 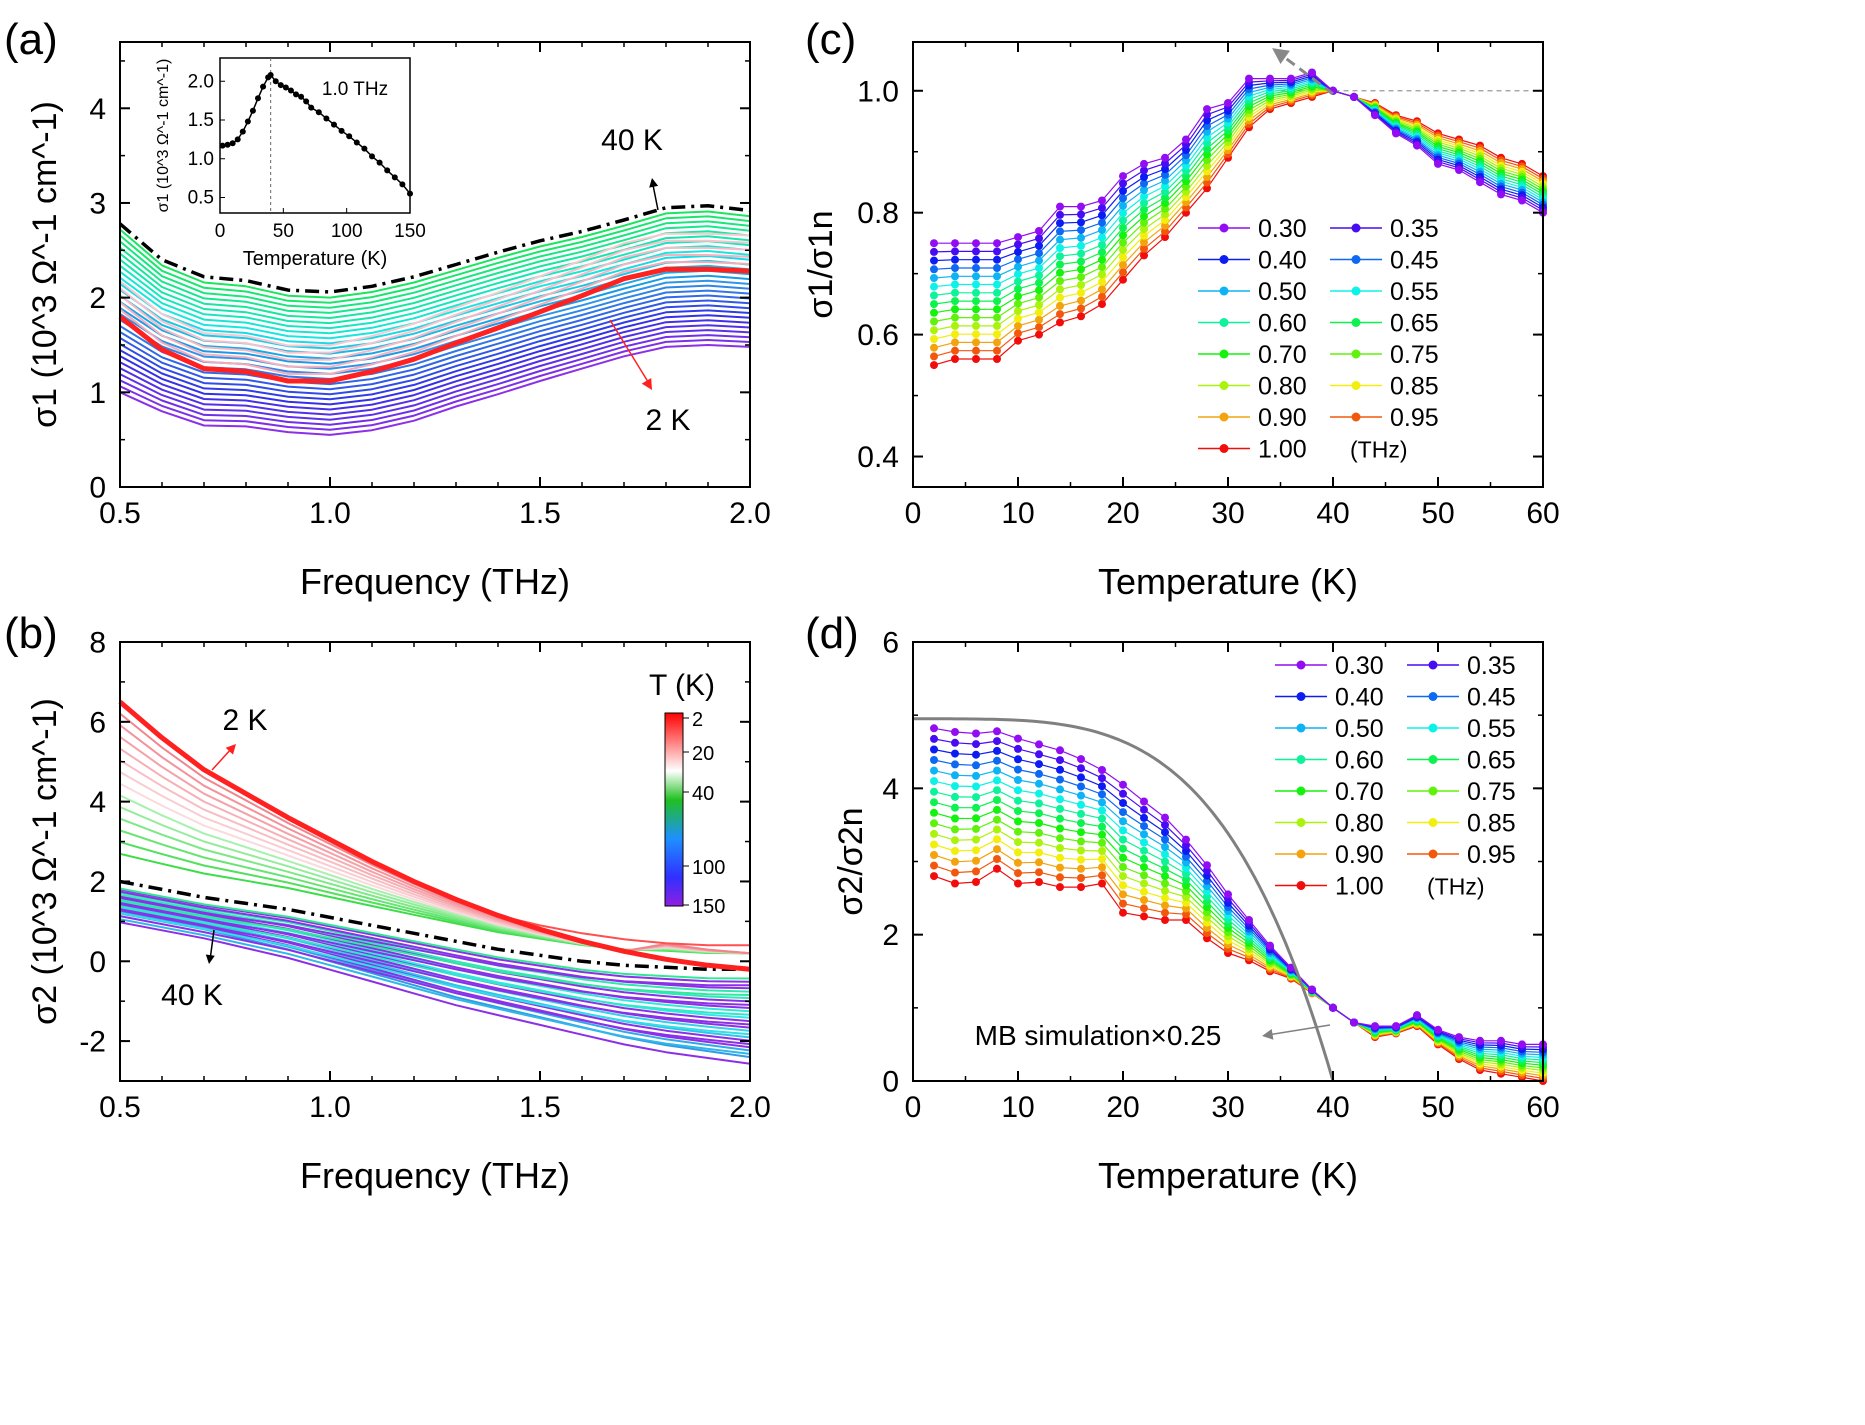 I want to click on x-tick-label: 0.5, so click(x=120, y=1107).